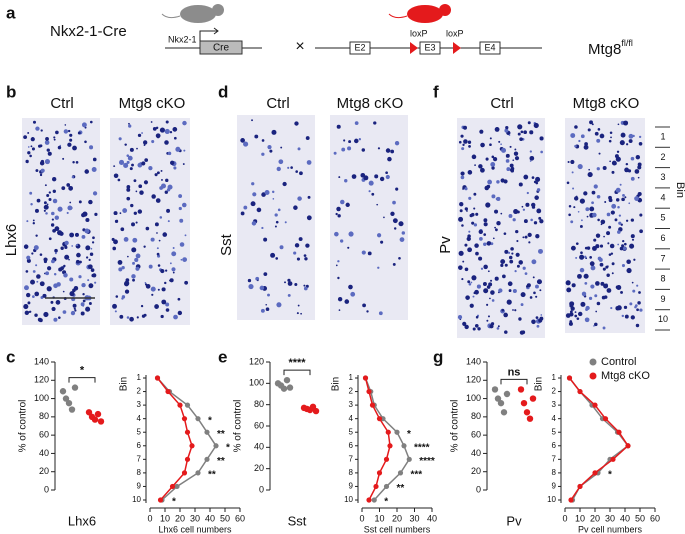 The image size is (685, 534). What do you see at coordinates (598, 439) in the screenshot?
I see `series-line` at bounding box center [598, 439].